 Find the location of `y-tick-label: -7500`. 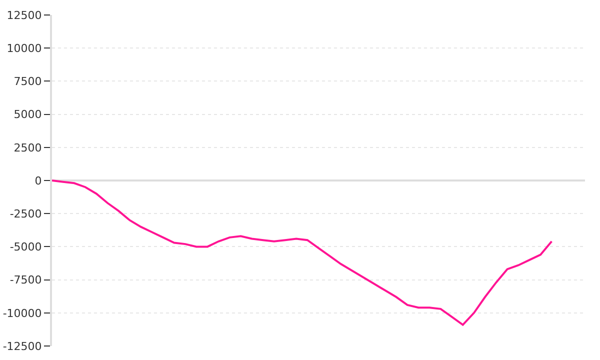

y-tick-label: -7500 is located at coordinates (26, 280).